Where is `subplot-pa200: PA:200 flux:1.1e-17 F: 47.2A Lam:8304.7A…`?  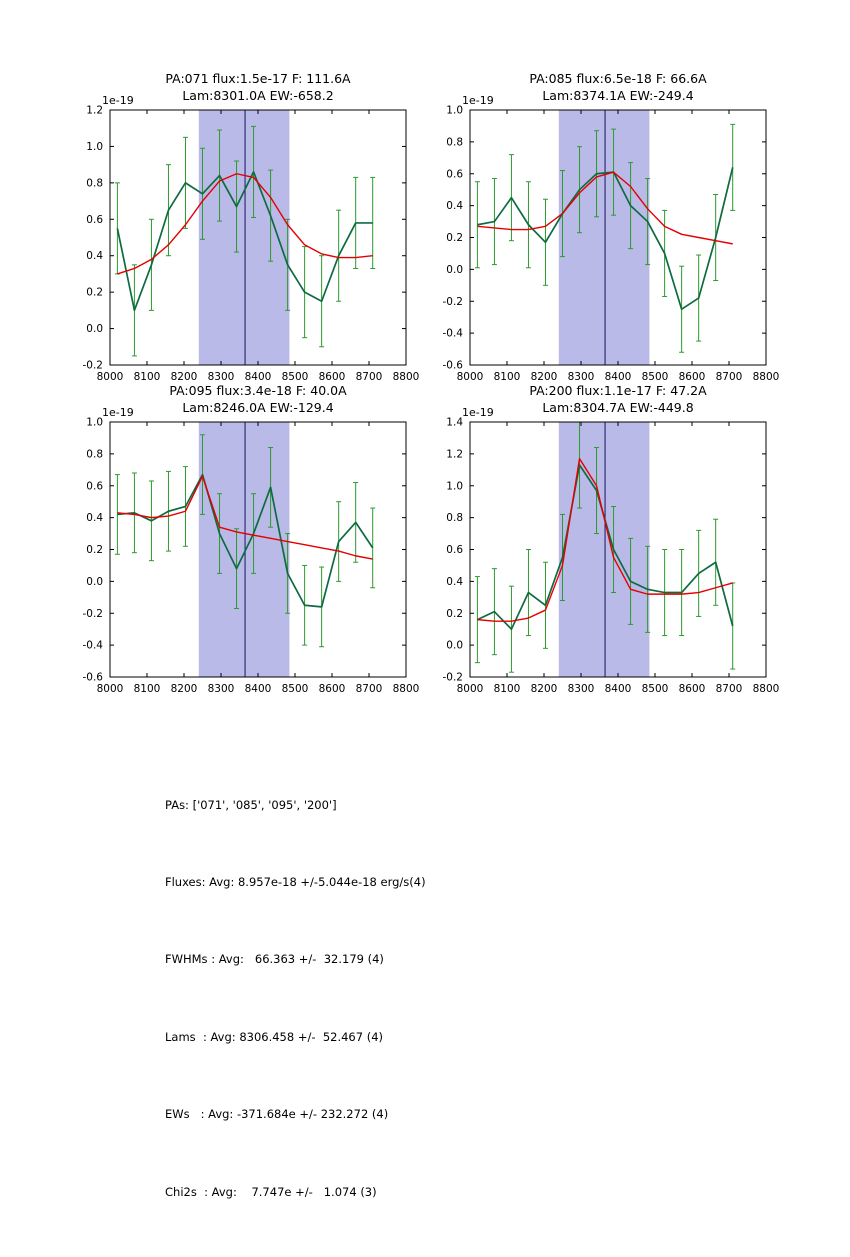
subplot-pa200: PA:200 flux:1.1e-17 F: 47.2A Lam:8304.7A… is located at coordinates (624, 550).